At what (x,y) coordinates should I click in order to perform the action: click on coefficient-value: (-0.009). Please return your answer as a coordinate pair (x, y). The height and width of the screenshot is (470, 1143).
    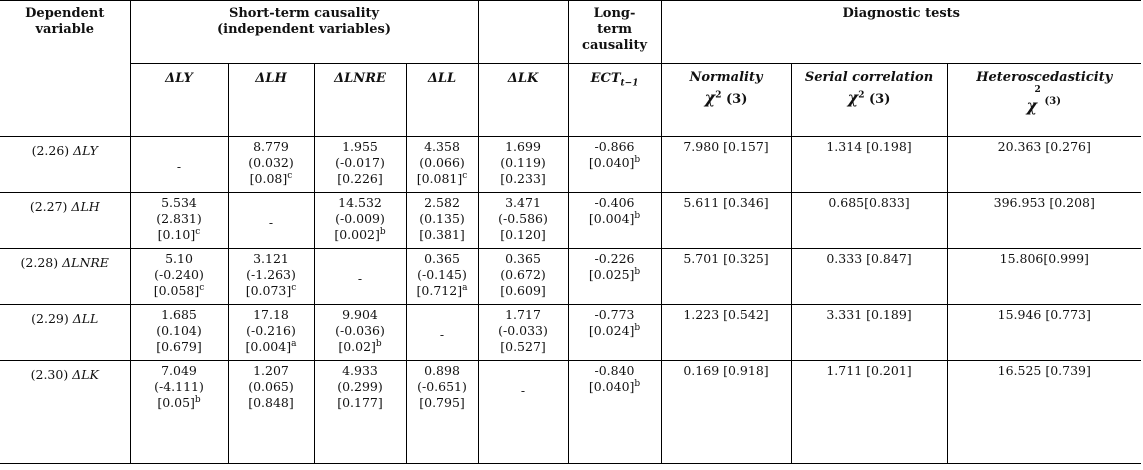
    Looking at the image, I should click on (360, 219).